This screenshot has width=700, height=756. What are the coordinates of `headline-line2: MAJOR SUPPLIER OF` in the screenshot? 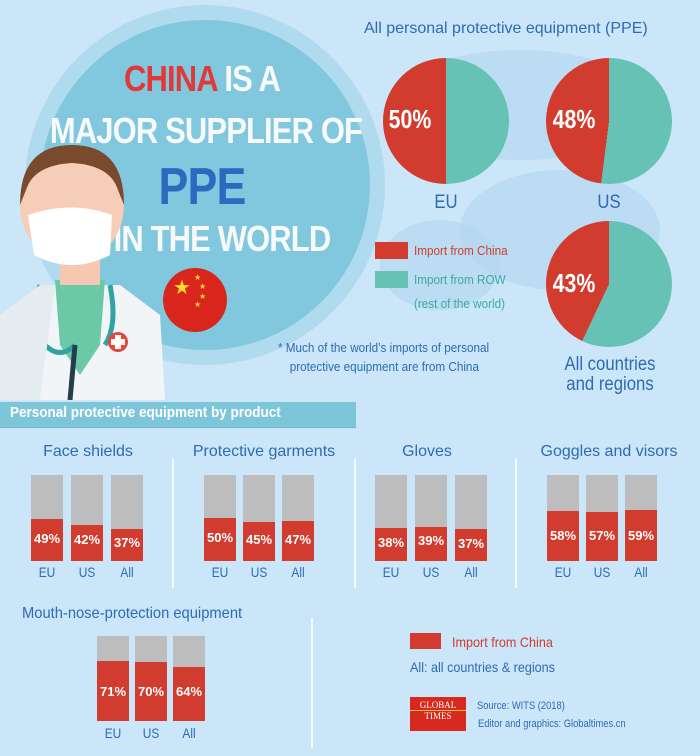 It's located at (206, 130).